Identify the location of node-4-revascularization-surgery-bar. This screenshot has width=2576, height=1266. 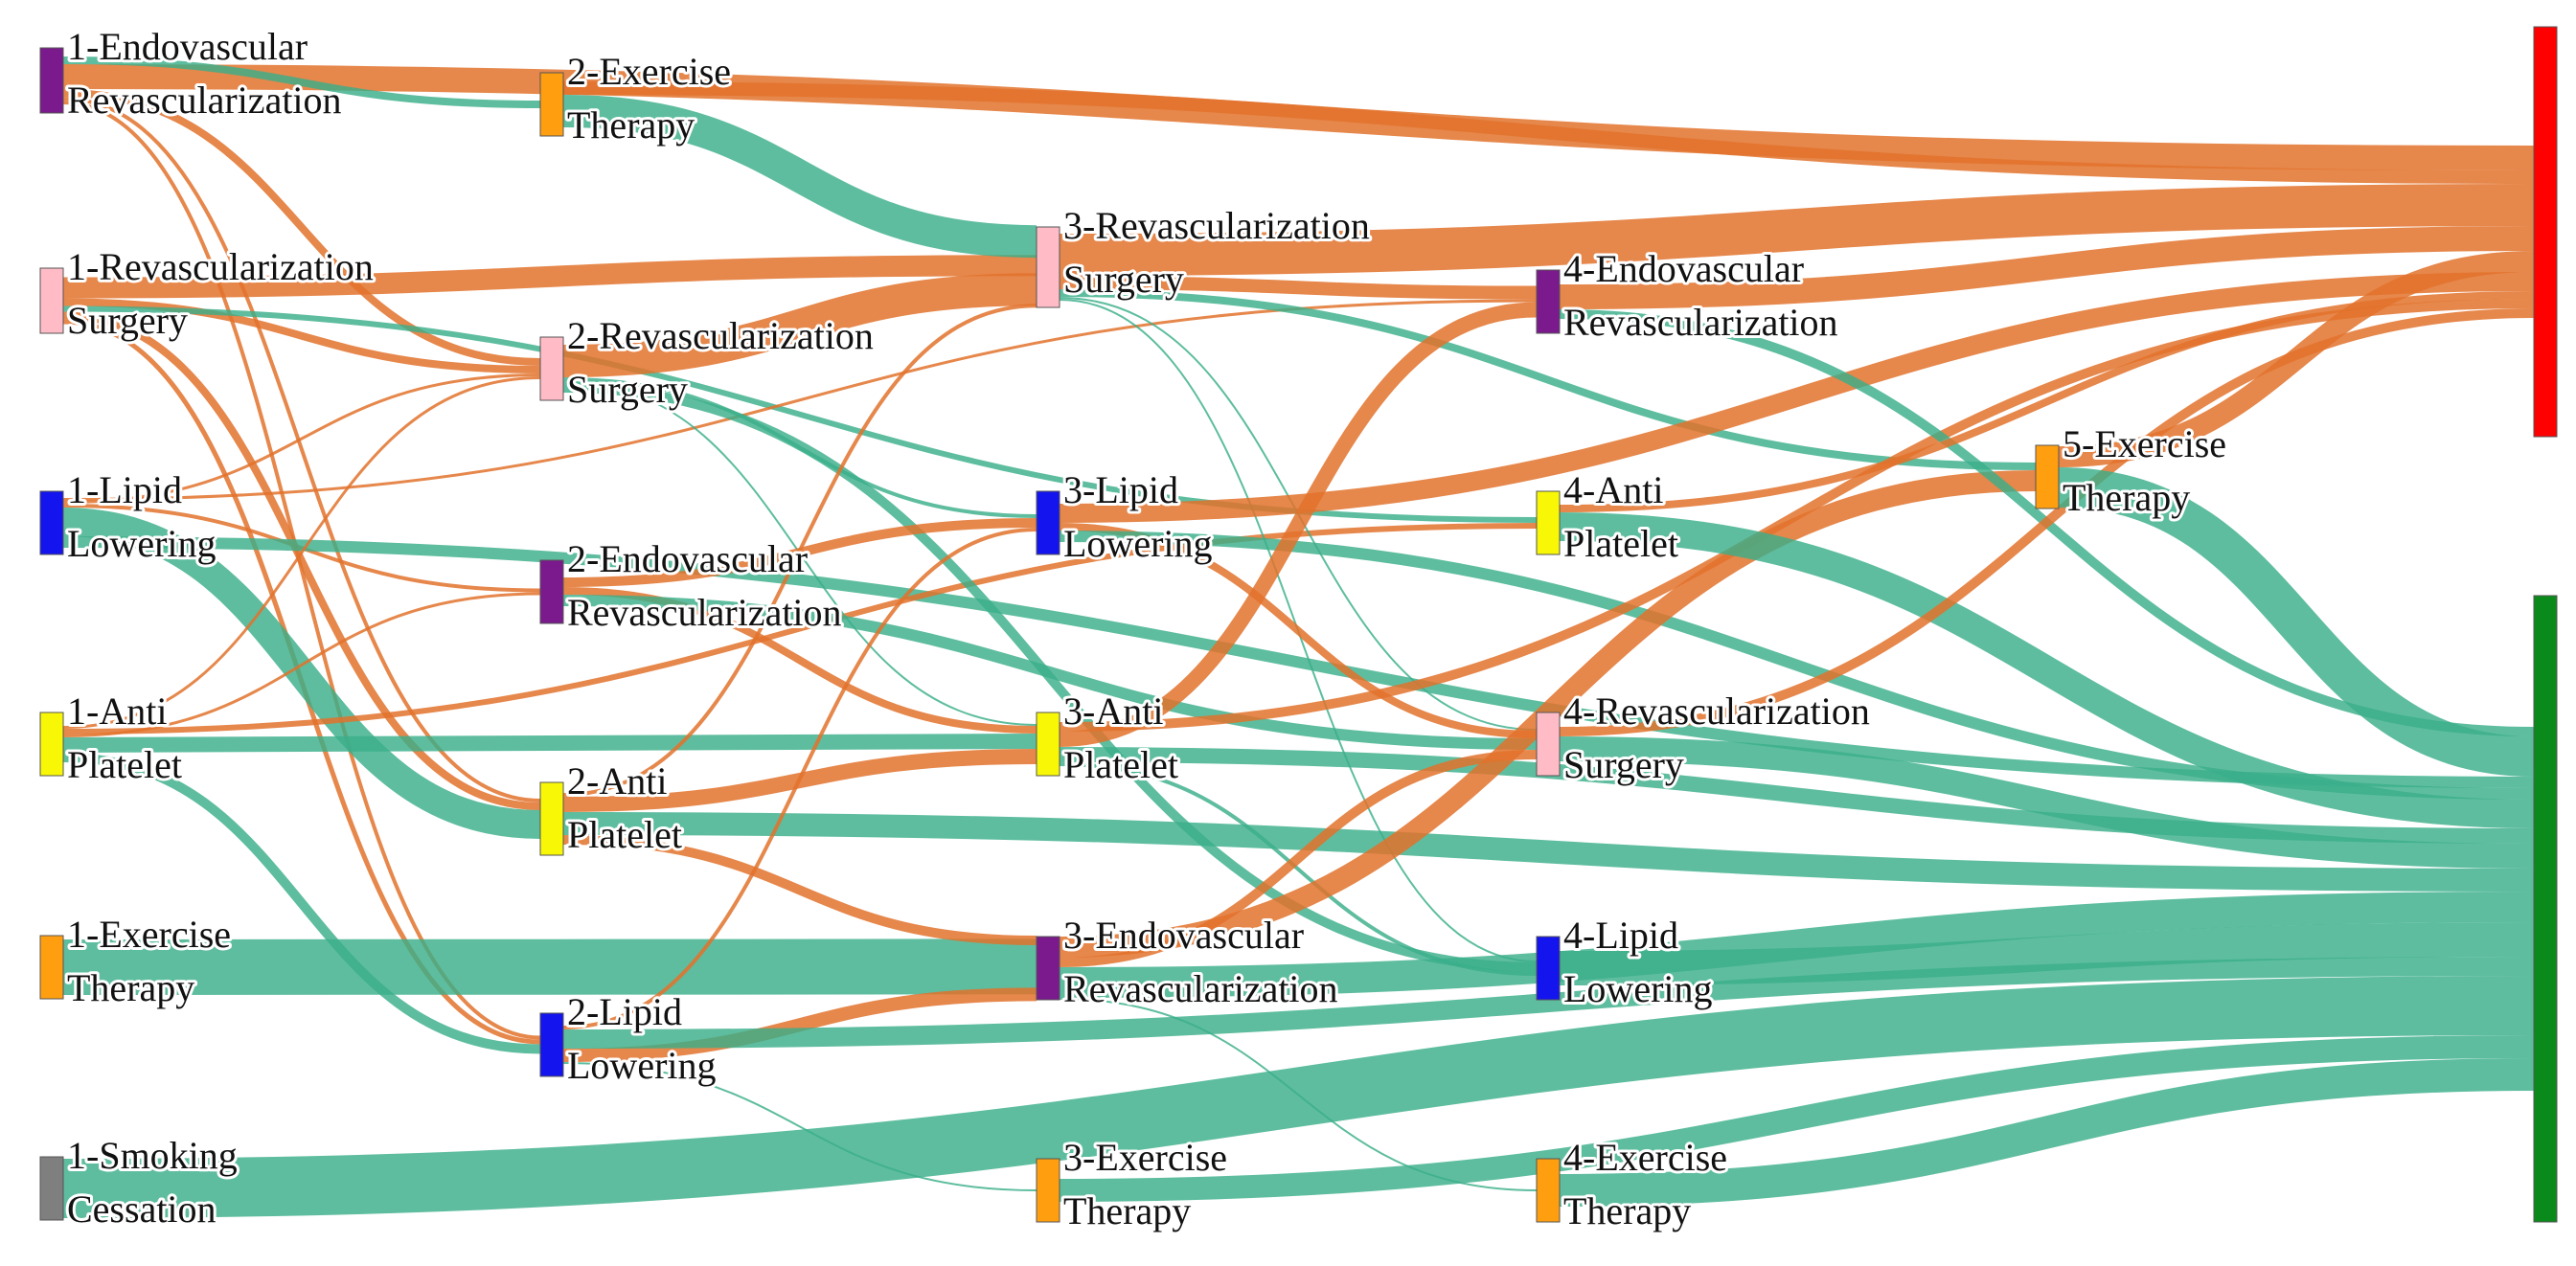
(1548, 744).